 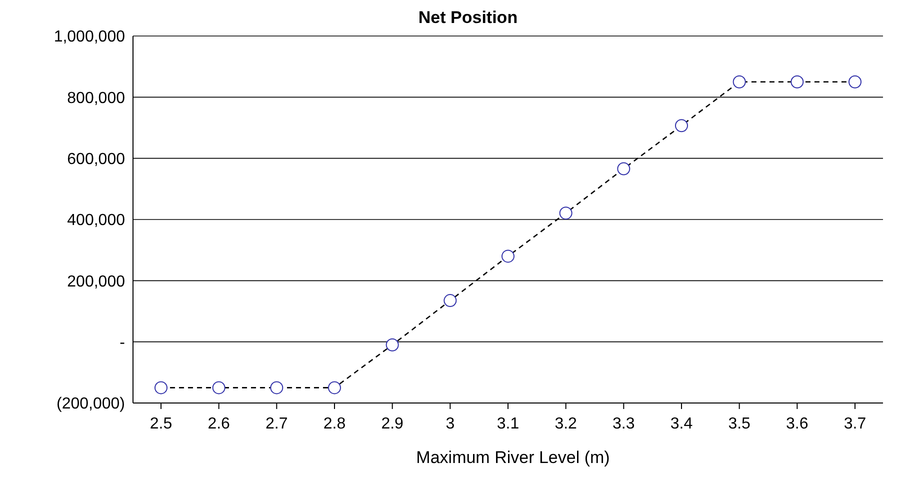 I want to click on x-tick-label: 2.8, so click(x=334, y=423).